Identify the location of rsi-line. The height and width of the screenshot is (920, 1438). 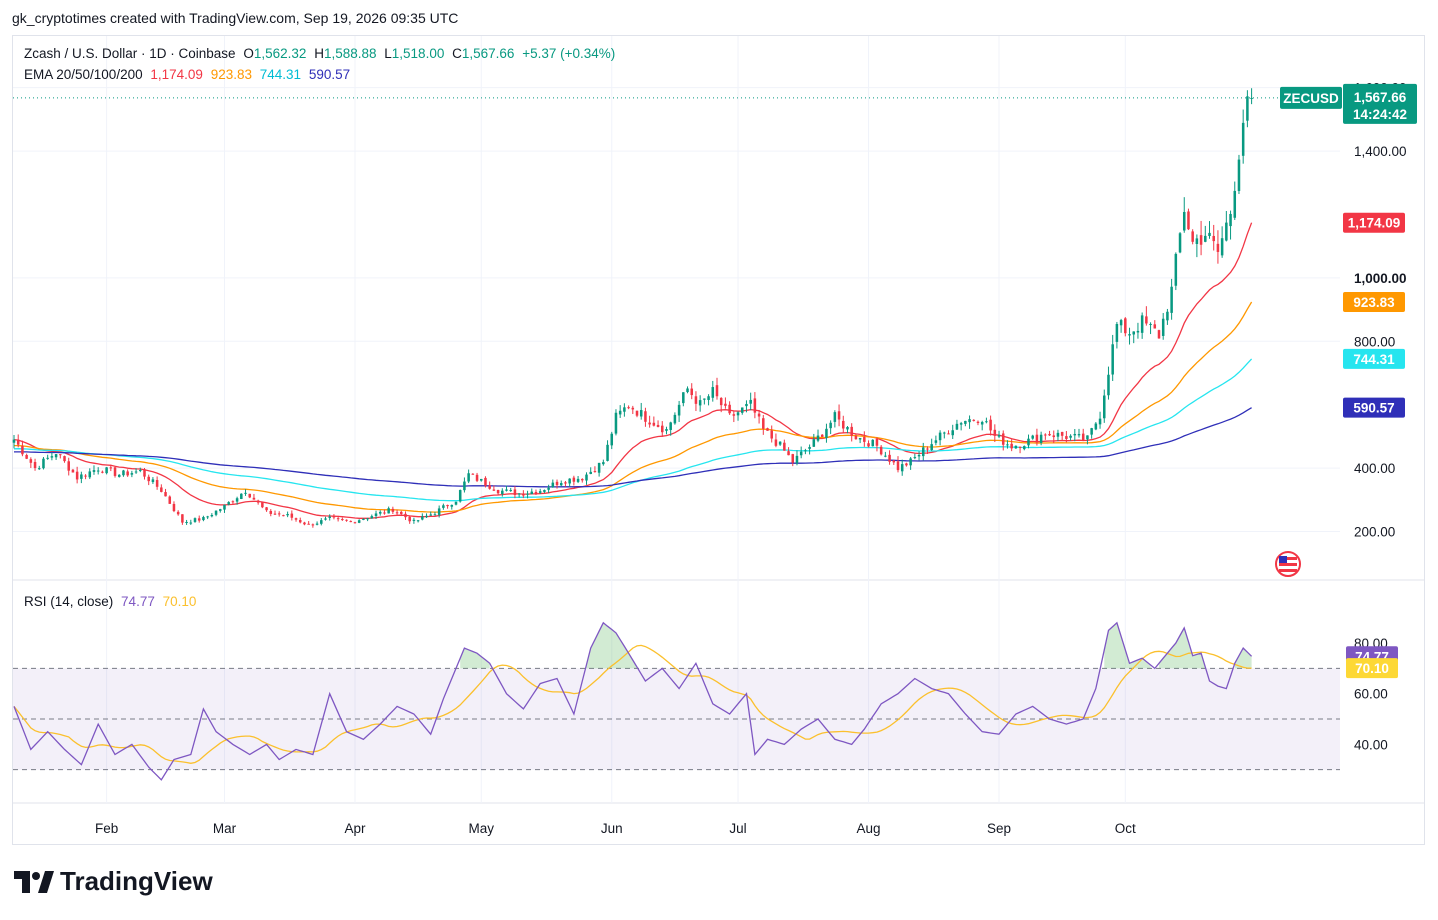
(633, 701).